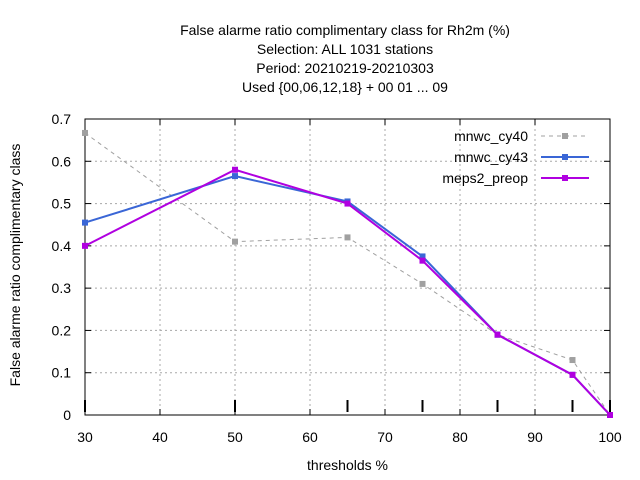  What do you see at coordinates (491, 136) in the screenshot?
I see `legend-label: mnwc_cy40` at bounding box center [491, 136].